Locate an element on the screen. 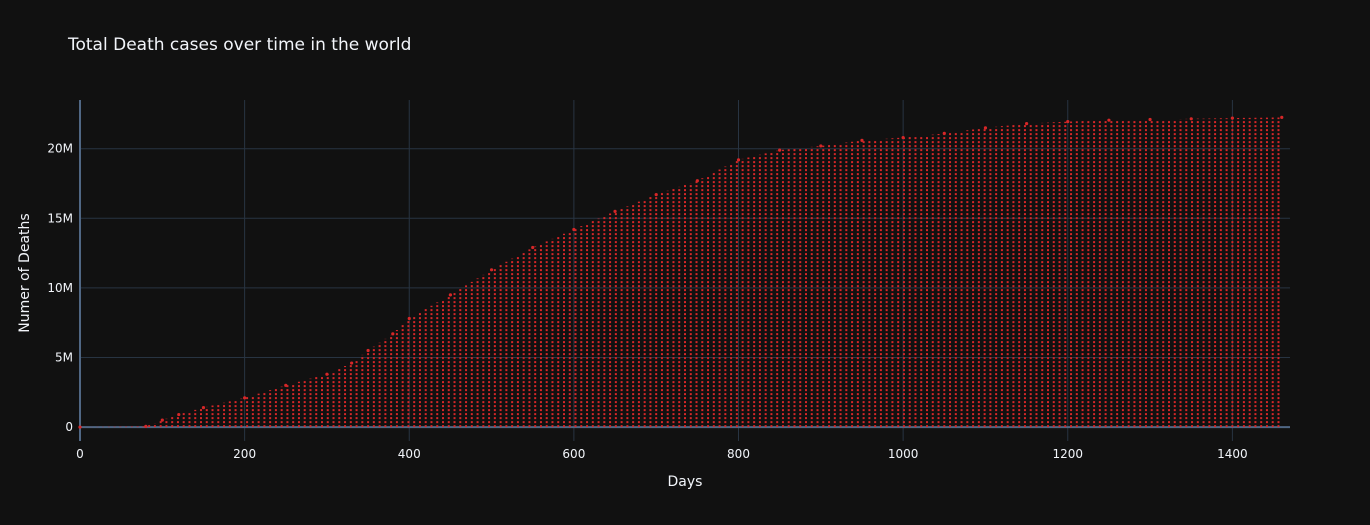 The image size is (1370, 525). x-tick-label: 1400 is located at coordinates (1232, 454).